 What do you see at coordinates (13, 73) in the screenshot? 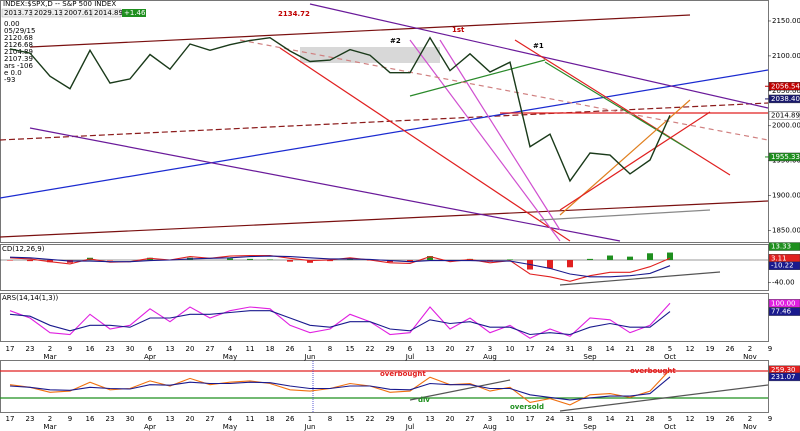
I see `info-line: e 0.0` at bounding box center [13, 73].